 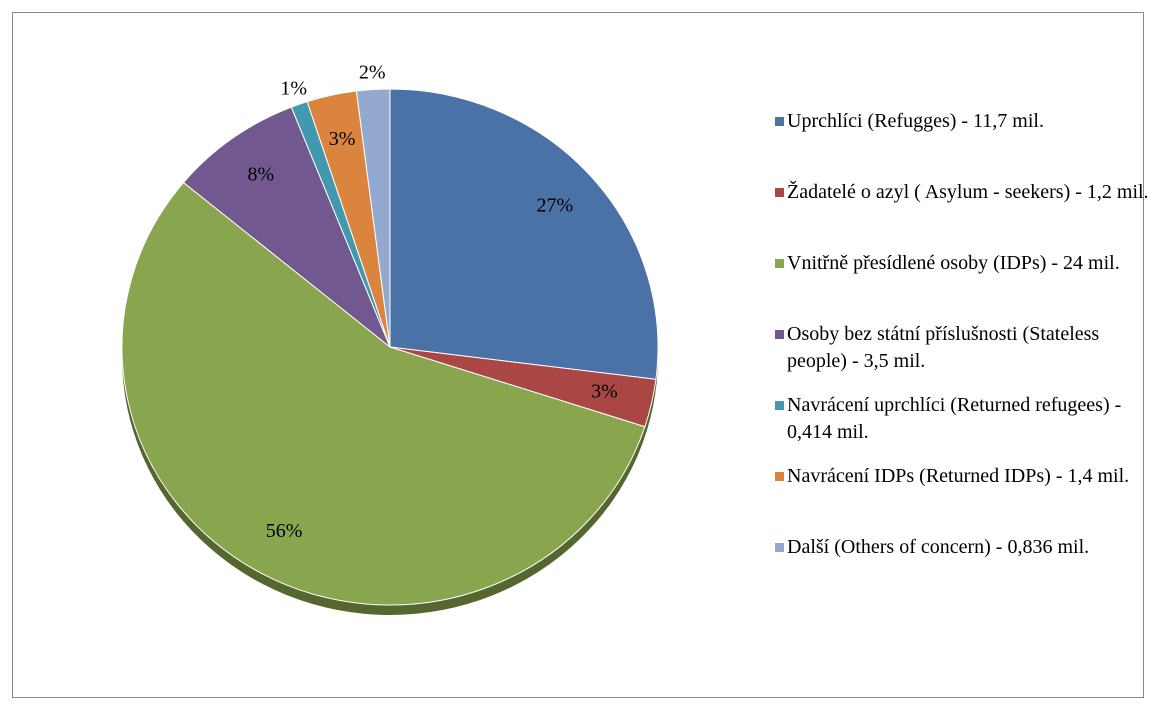 What do you see at coordinates (962, 569) in the screenshot?
I see `legend-item: Další (Others of concern) - 0,836 mil.` at bounding box center [962, 569].